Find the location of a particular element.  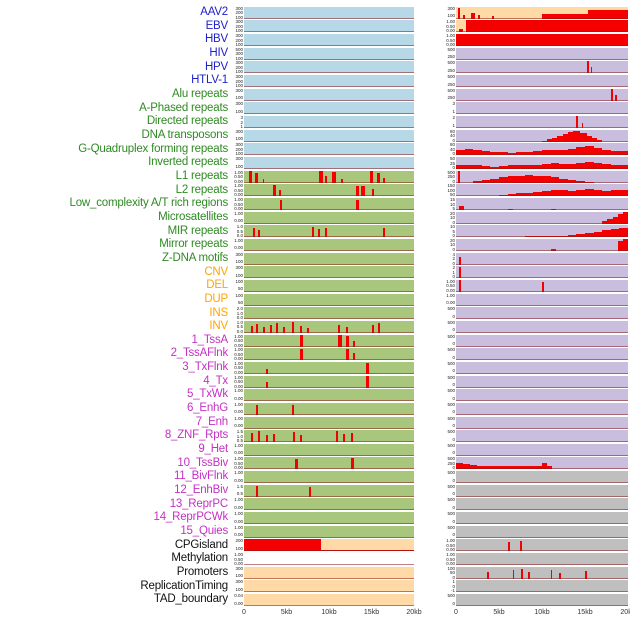

track-row: DUP 100 50 1.00 0.00 is located at coordinates (315, 300).